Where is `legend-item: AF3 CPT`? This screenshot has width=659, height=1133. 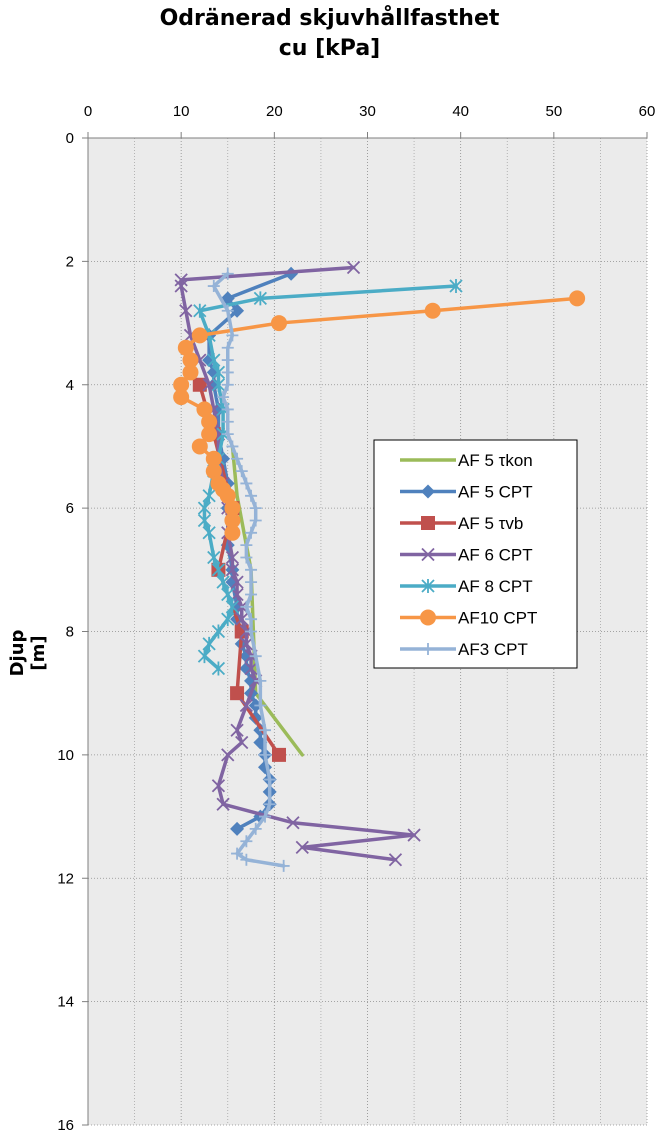
legend-item: AF3 CPT is located at coordinates (464, 649).